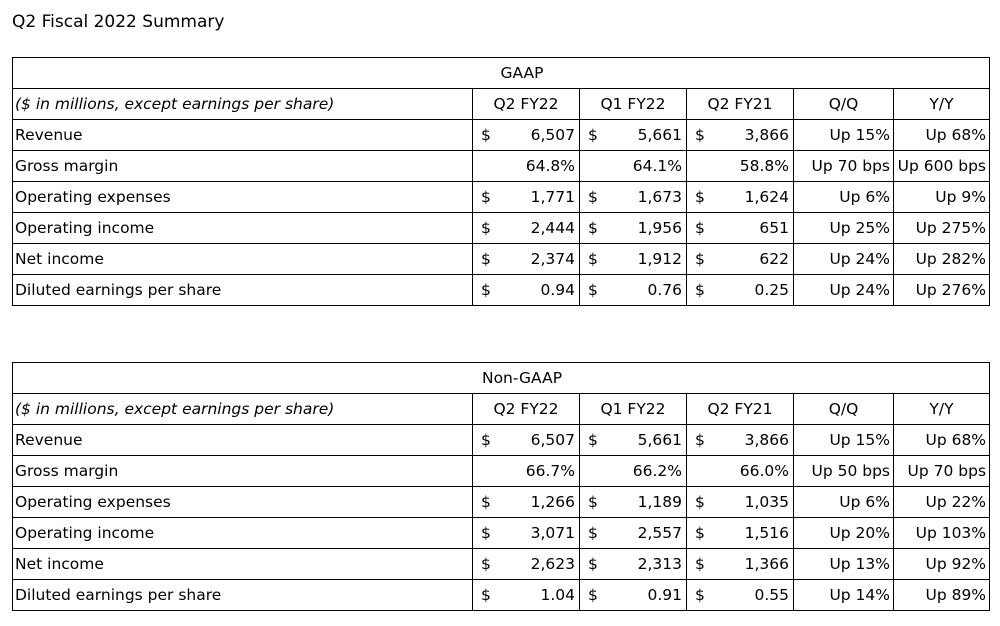 This screenshot has height=626, width=1000. Describe the element at coordinates (771, 595) in the screenshot. I see `q2-fy21-value: 0.55` at that location.